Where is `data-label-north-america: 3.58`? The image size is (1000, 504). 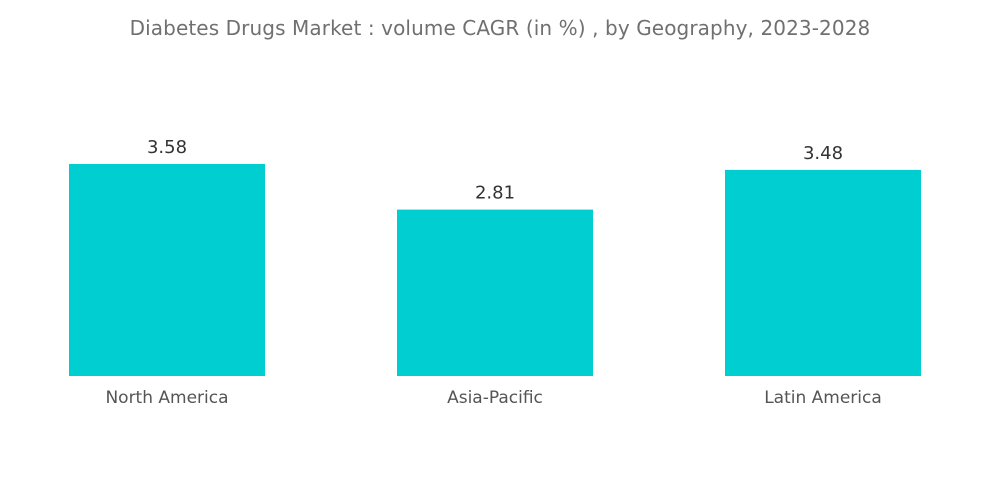
data-label-north-america: 3.58 is located at coordinates (167, 147).